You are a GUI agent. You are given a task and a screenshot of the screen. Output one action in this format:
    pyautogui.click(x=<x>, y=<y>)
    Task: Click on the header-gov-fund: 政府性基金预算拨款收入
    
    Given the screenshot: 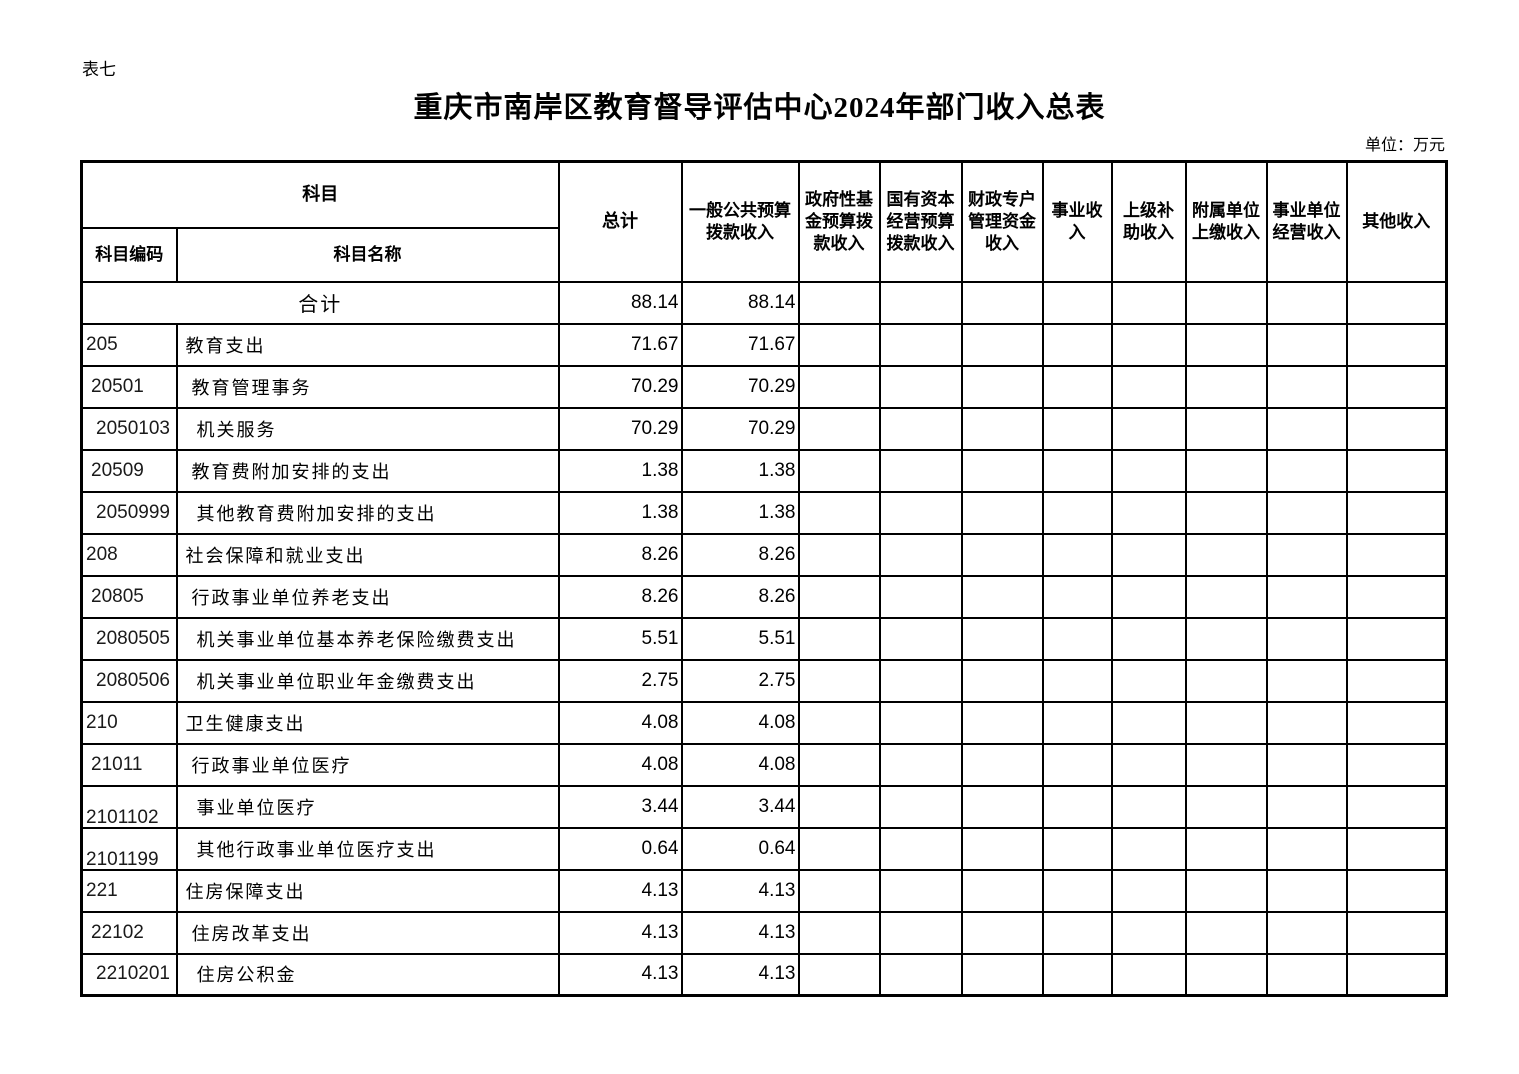 What is the action you would take?
    pyautogui.click(x=839, y=221)
    